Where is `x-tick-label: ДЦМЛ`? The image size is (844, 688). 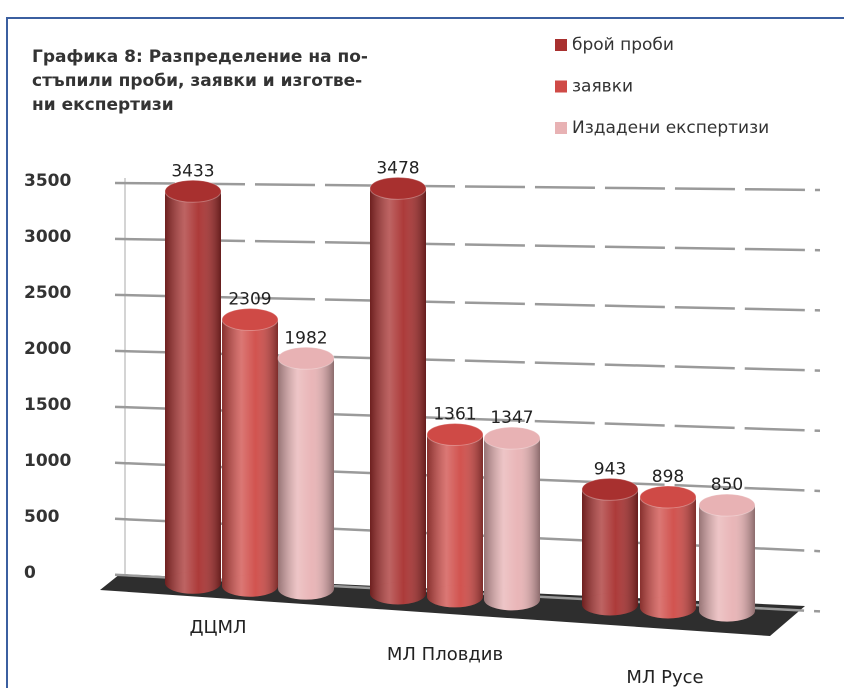
x-tick-label: ДЦМЛ is located at coordinates (217, 627).